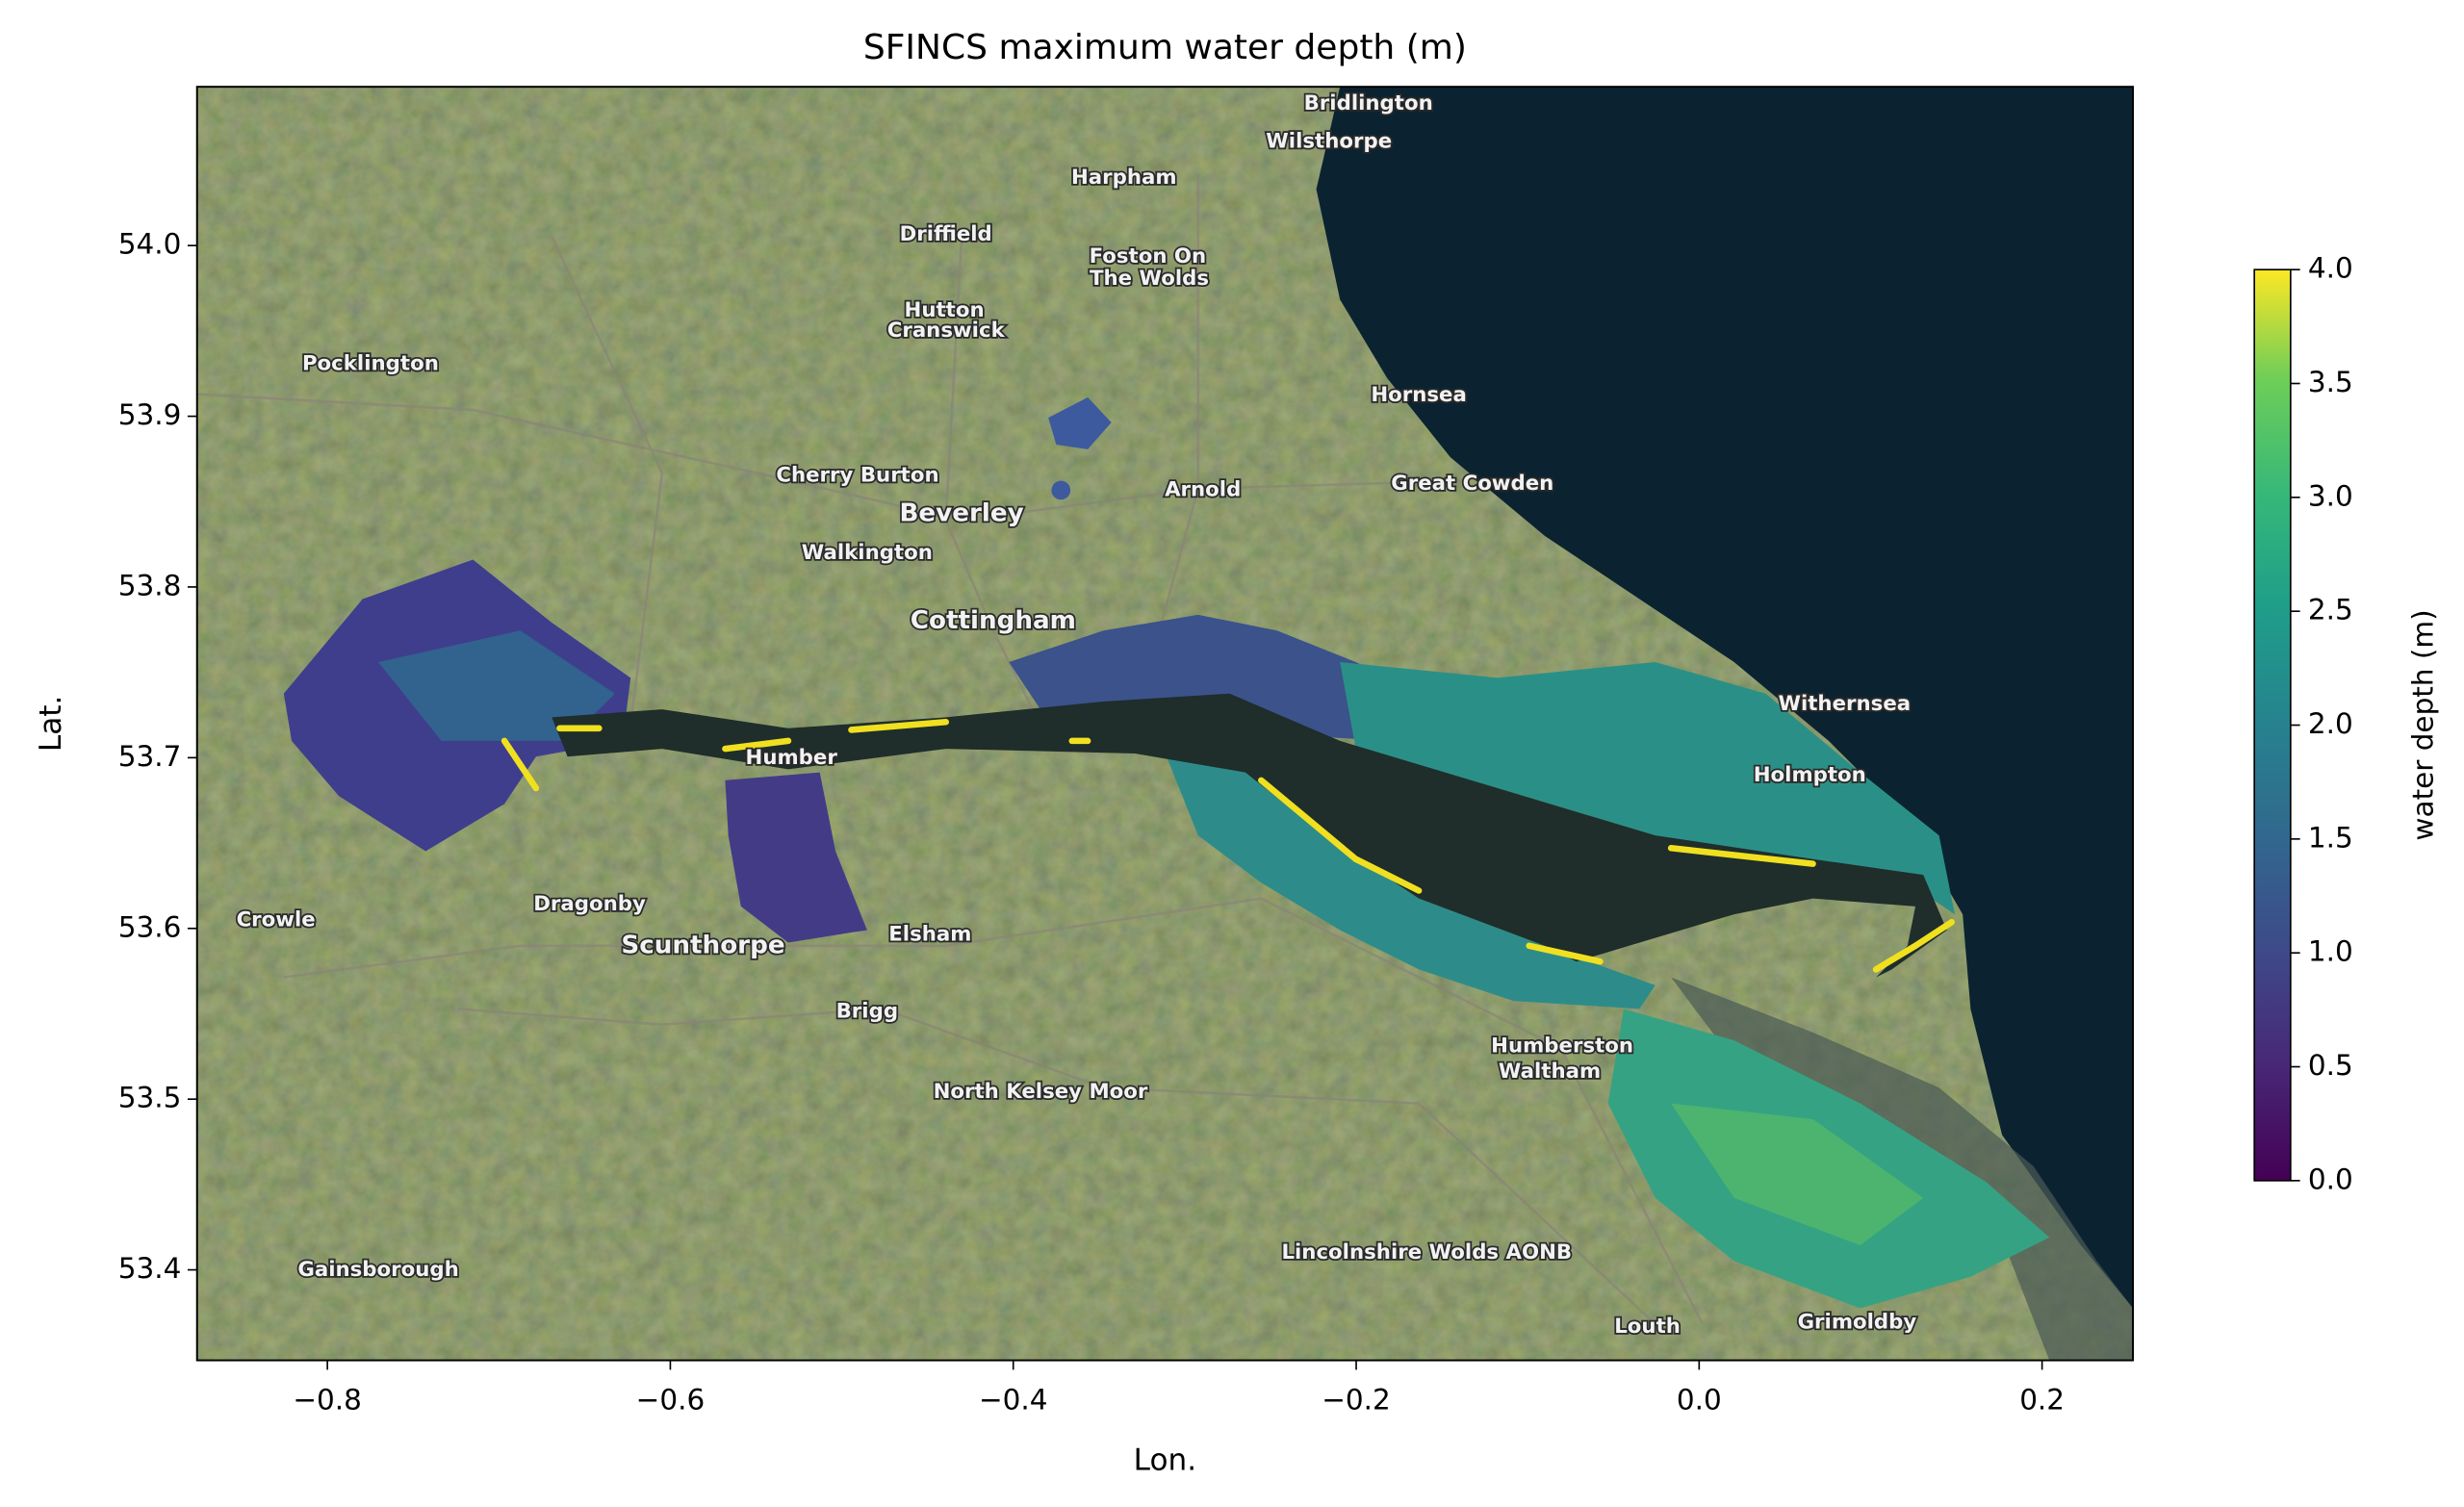 This screenshot has width=2464, height=1507. Describe the element at coordinates (946, 331) in the screenshot. I see `place-label: Cranswick` at that location.